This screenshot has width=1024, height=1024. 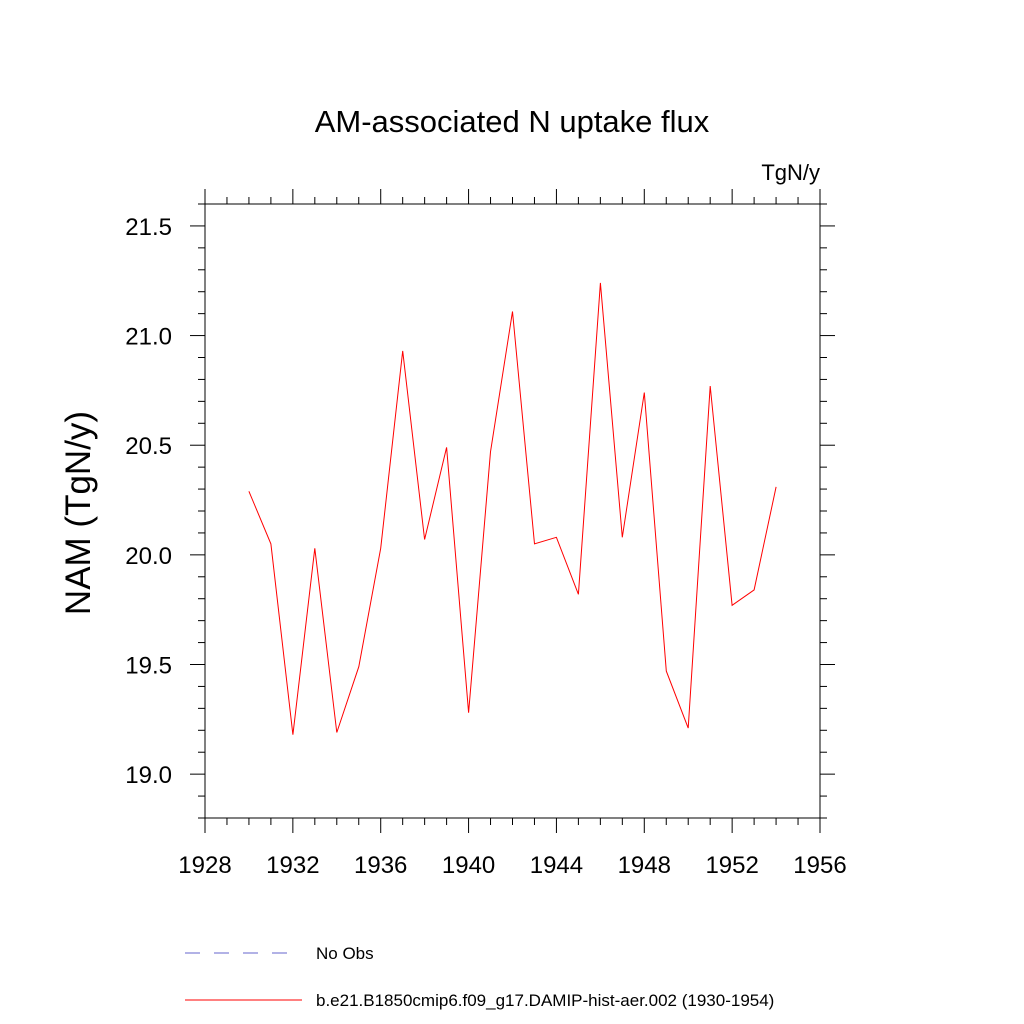 I want to click on y-tick-label: 20.0, so click(x=148, y=556).